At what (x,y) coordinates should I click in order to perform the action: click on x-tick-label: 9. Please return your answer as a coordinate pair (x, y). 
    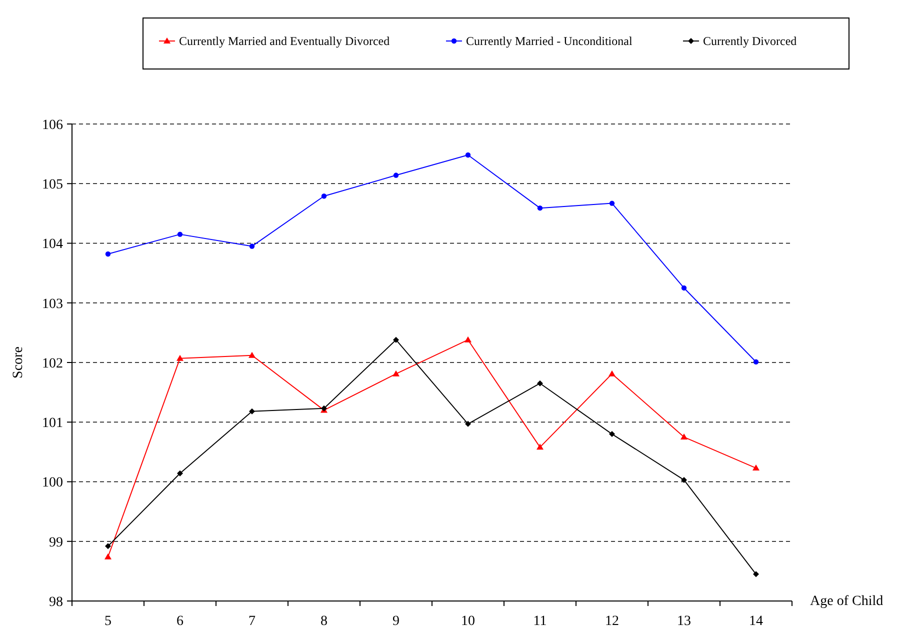
    Looking at the image, I should click on (396, 621).